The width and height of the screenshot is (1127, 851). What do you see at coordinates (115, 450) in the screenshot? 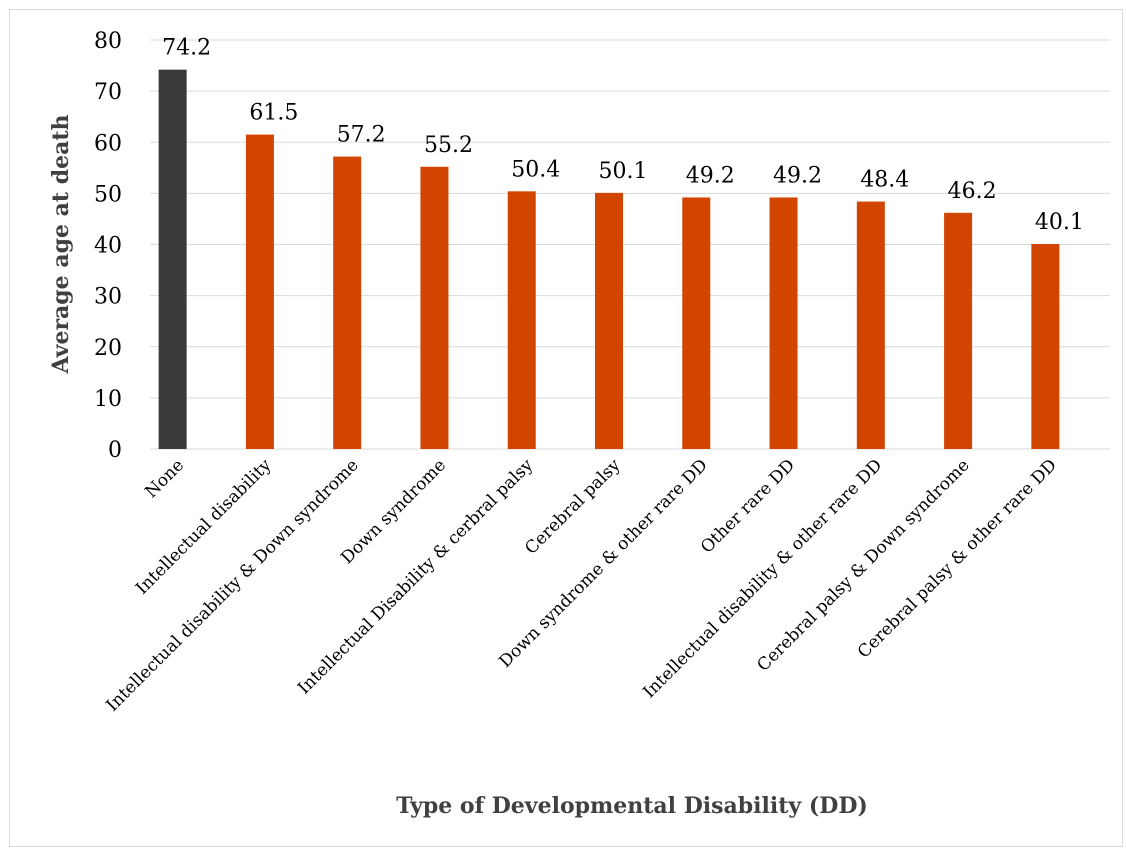
I see `y-tick-label: 0` at bounding box center [115, 450].